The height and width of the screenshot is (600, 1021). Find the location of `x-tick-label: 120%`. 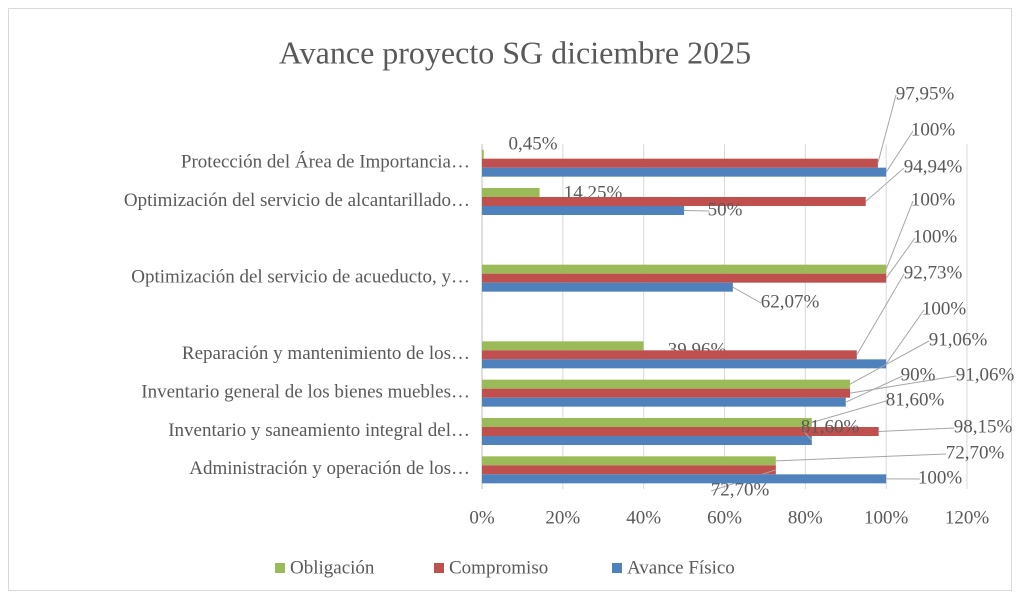

x-tick-label: 120% is located at coordinates (967, 517).